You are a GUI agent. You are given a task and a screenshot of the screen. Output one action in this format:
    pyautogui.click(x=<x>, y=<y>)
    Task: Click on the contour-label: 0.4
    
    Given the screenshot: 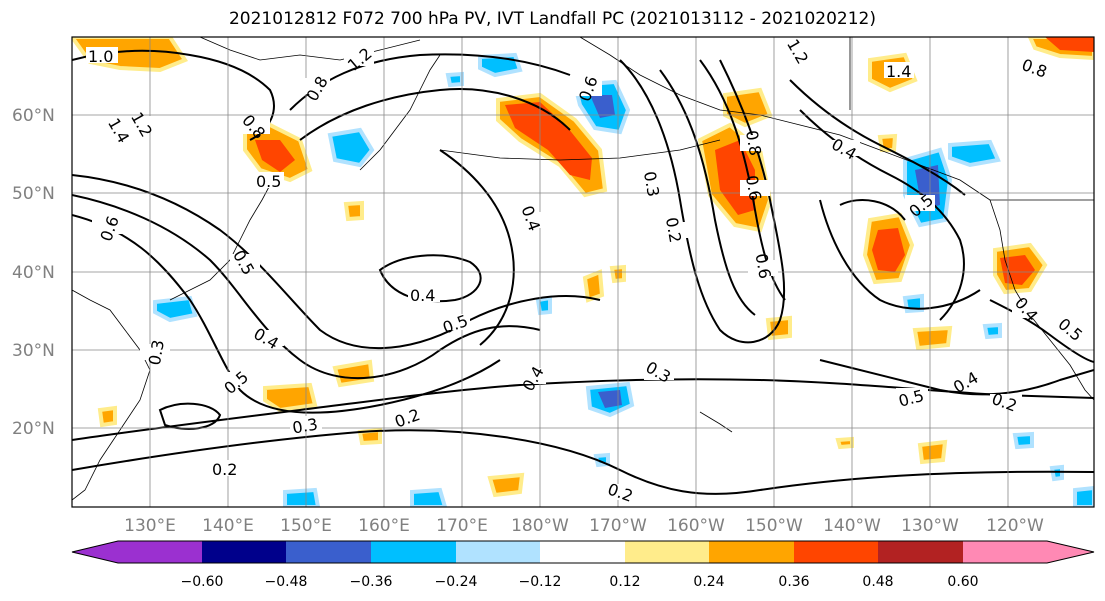 What is the action you would take?
    pyautogui.click(x=424, y=295)
    